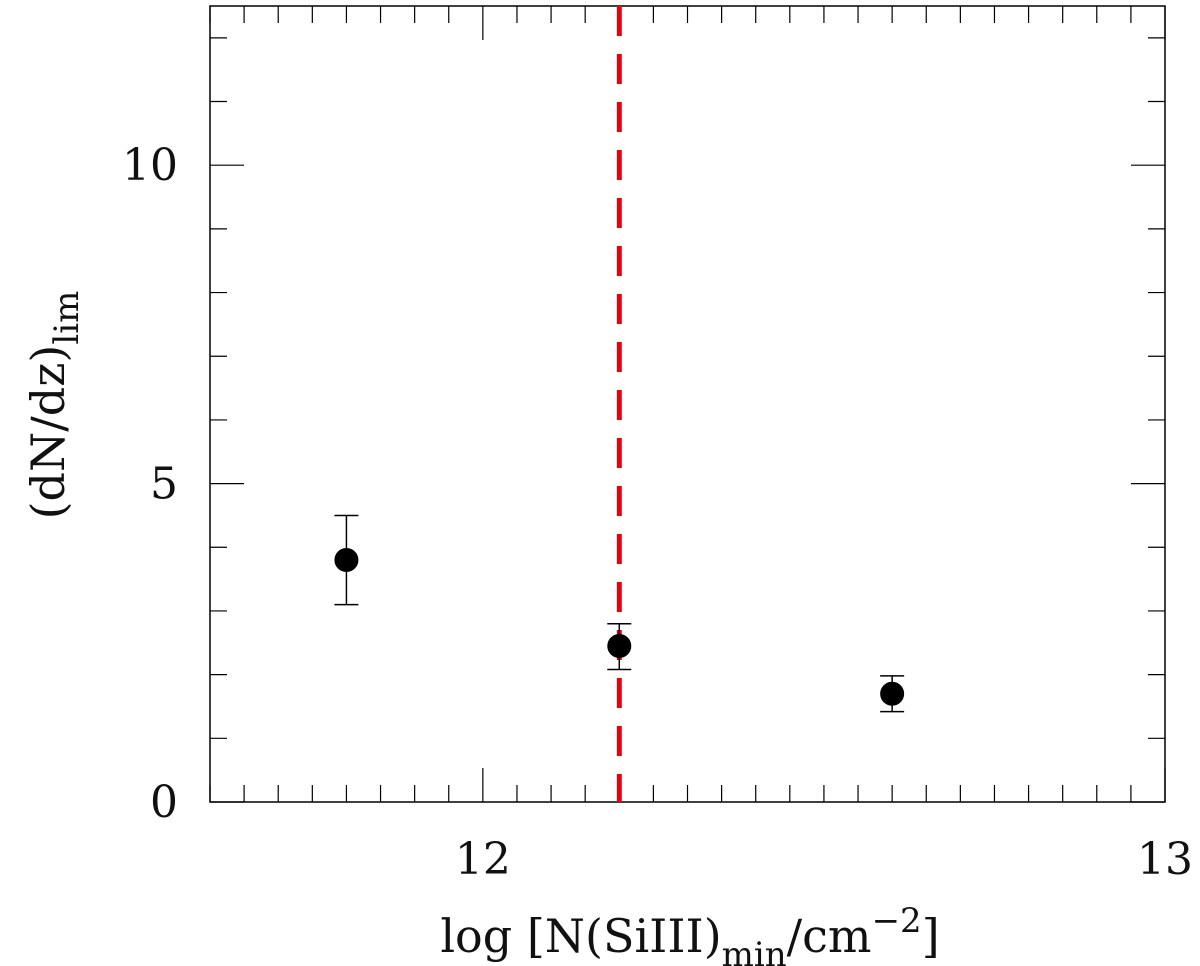  What do you see at coordinates (897, 921) in the screenshot?
I see `x-axis-label-sup: −2` at bounding box center [897, 921].